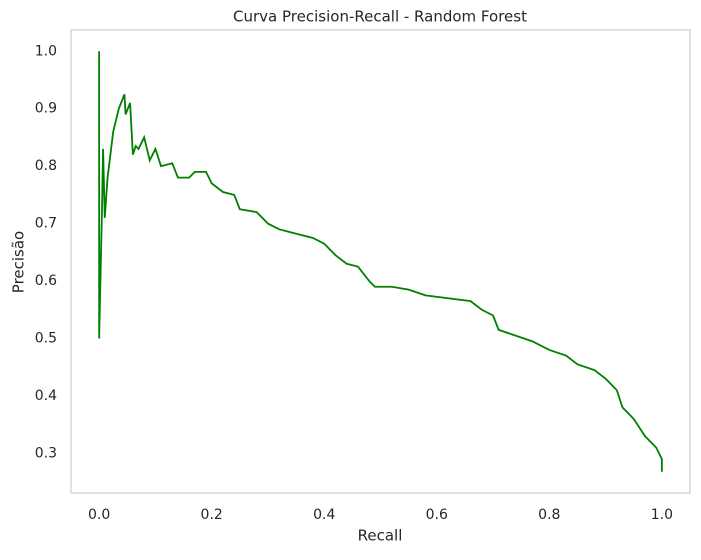  I want to click on x-tick-label: 0.0, so click(99, 515).